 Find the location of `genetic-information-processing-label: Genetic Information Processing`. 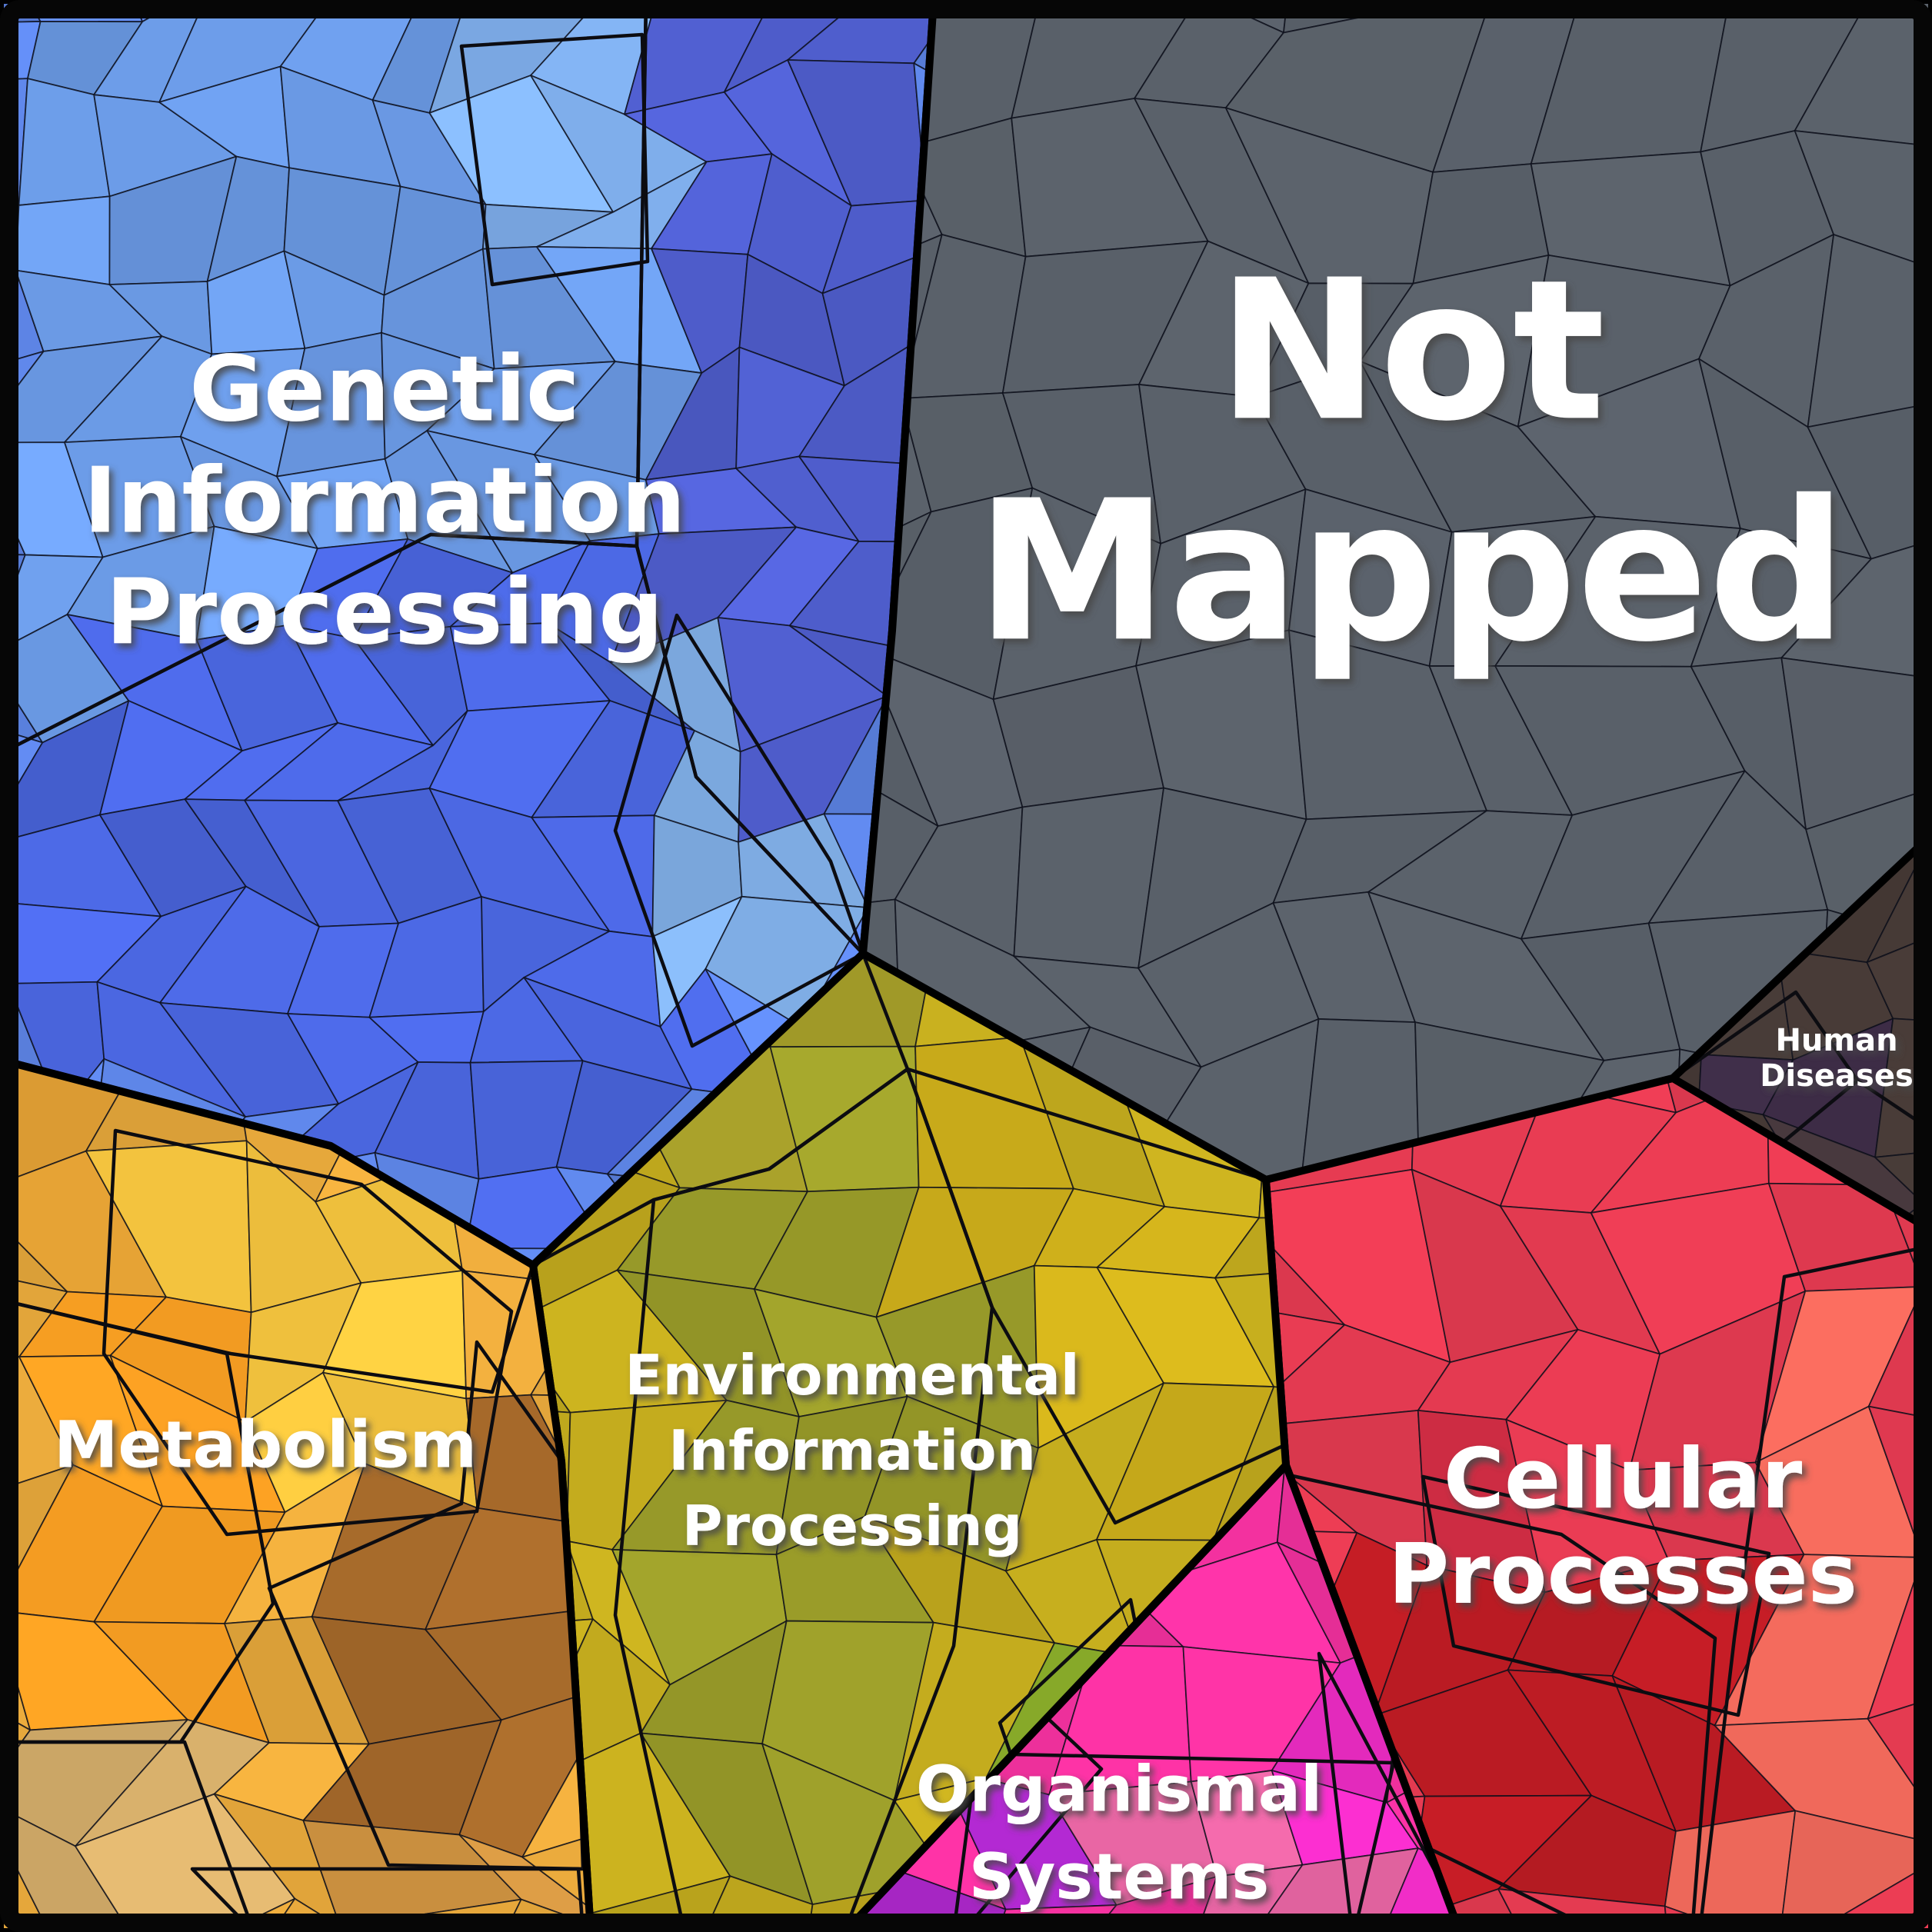

genetic-information-processing-label: Genetic Information Processing is located at coordinates (384, 500).